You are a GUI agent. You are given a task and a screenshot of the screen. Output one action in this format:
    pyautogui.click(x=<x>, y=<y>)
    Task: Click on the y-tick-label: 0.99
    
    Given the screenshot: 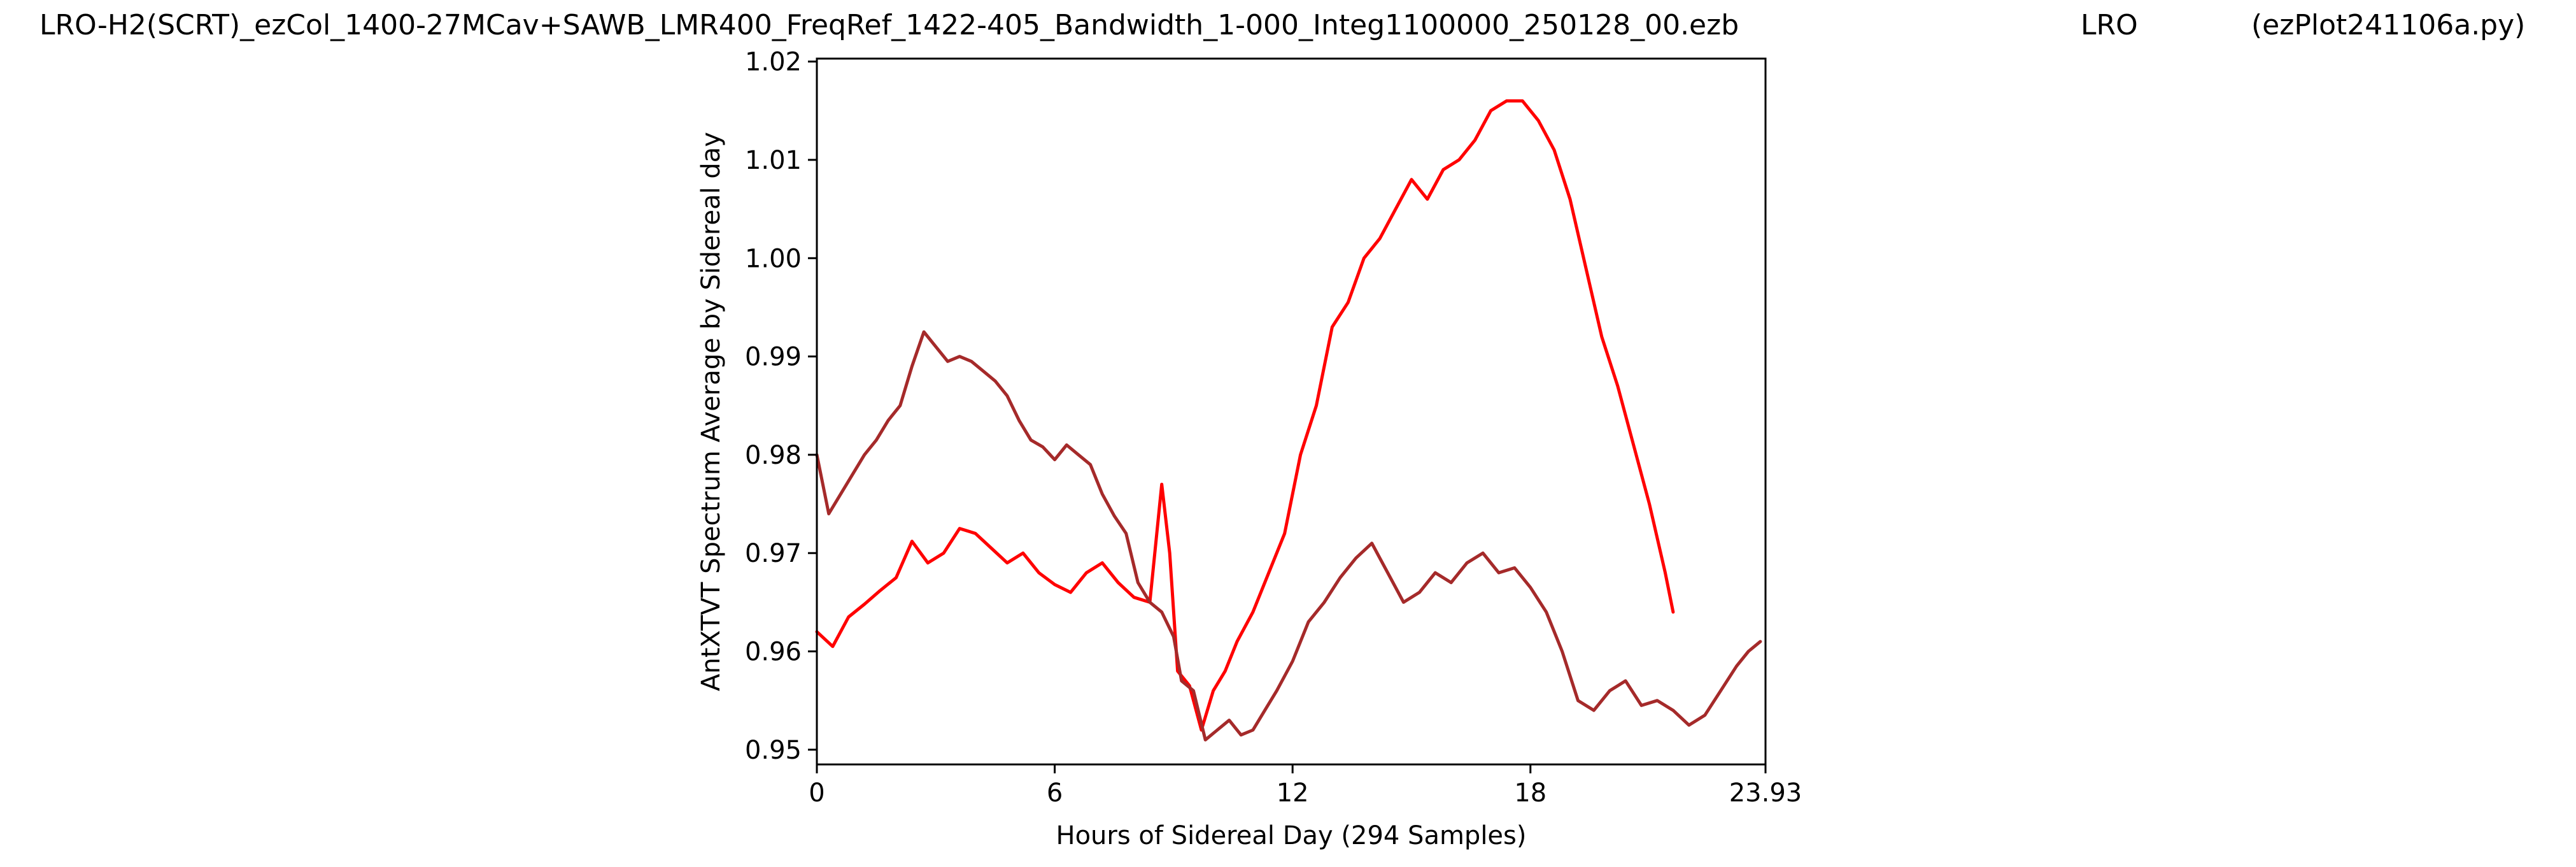 What is the action you would take?
    pyautogui.click(x=773, y=357)
    